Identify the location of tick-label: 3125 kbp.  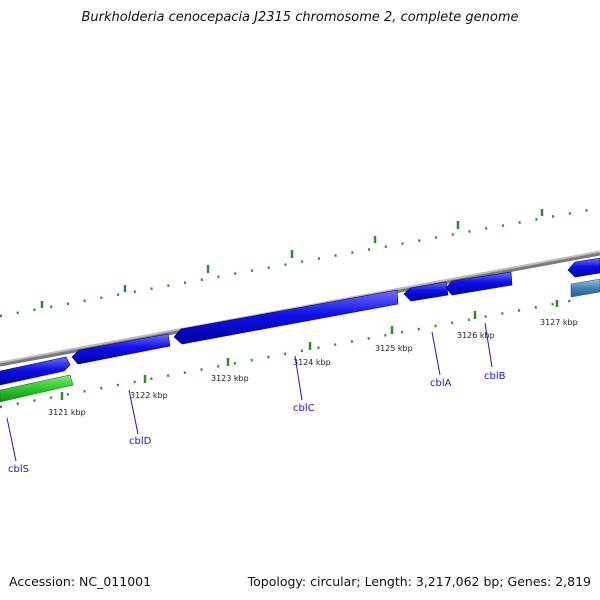
(394, 348).